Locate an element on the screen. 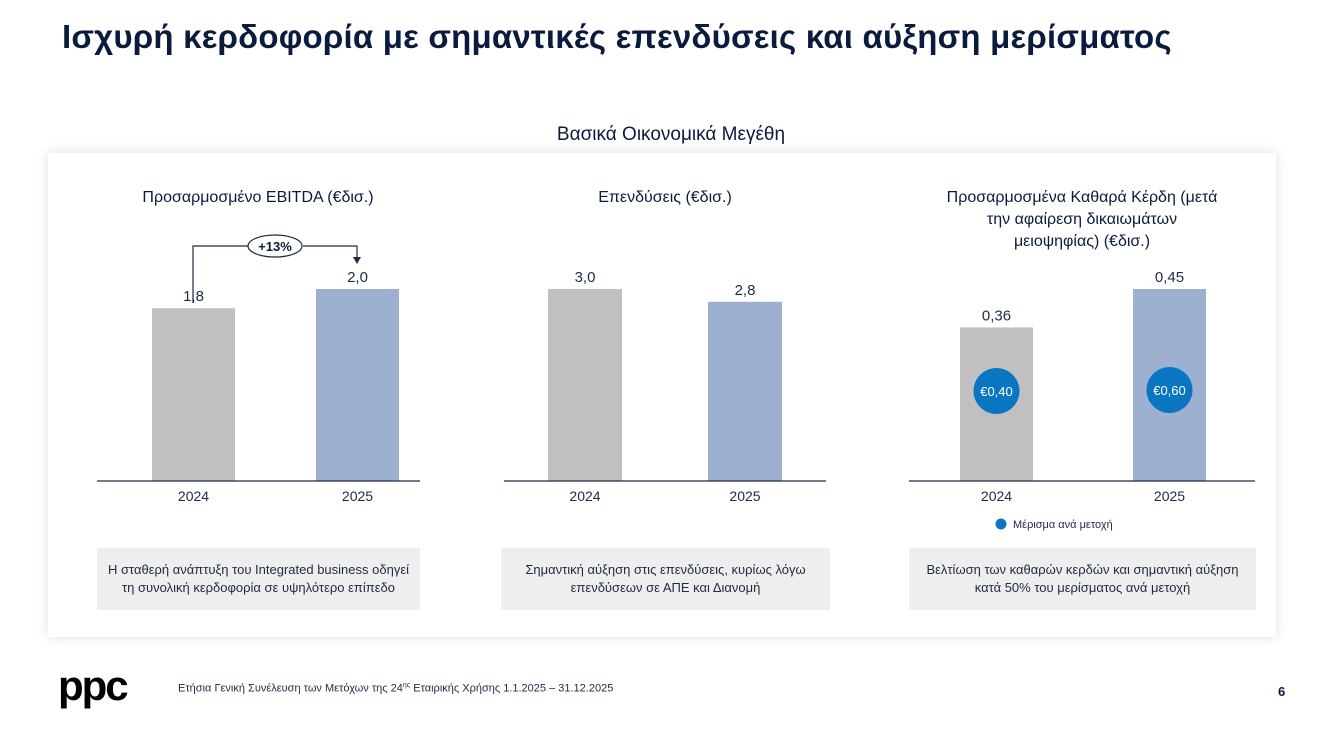  growth-oval is located at coordinates (275, 246).